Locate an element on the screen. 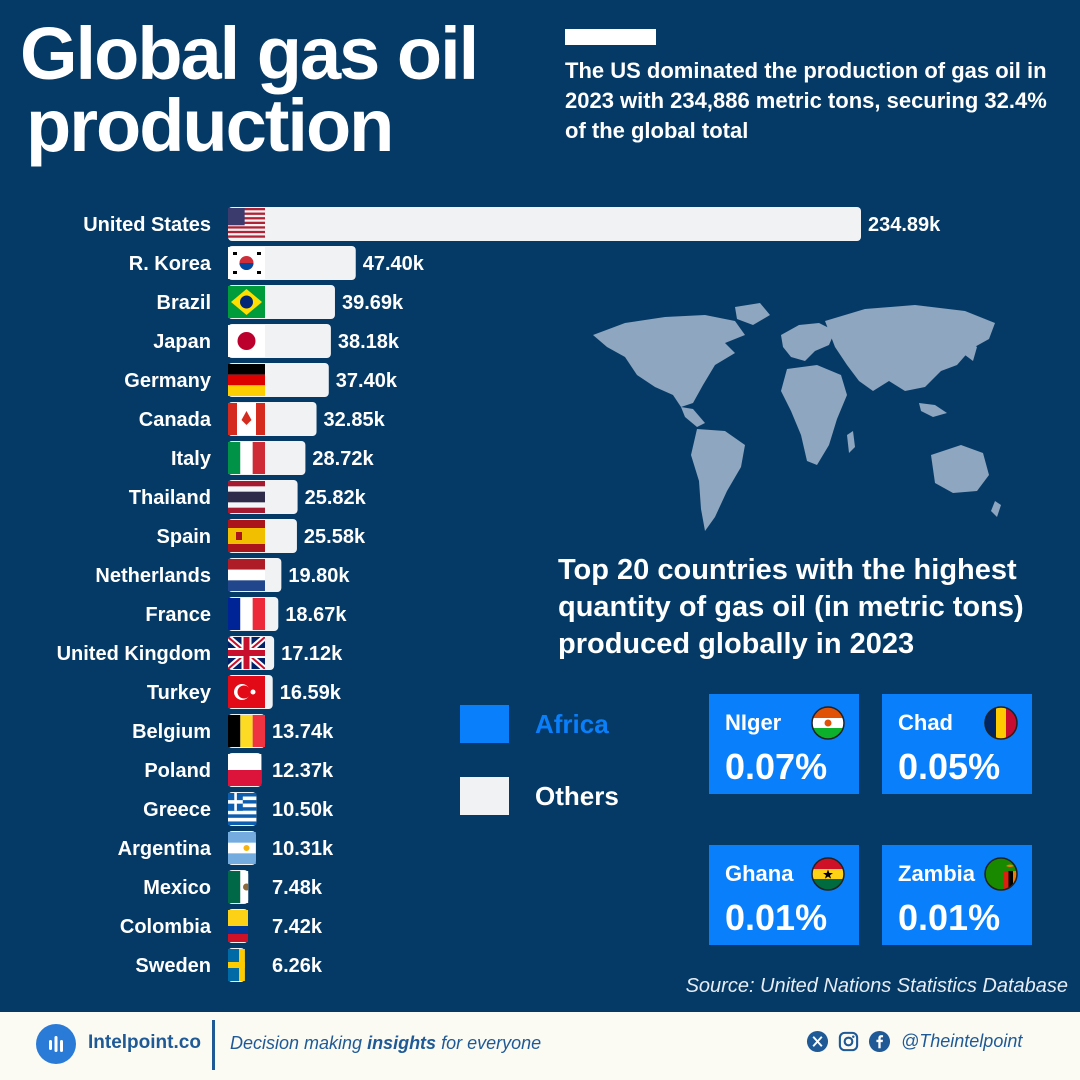 This screenshot has height=1080, width=1080. bar-row-poland: Poland 12.37k is located at coordinates (239, 770).